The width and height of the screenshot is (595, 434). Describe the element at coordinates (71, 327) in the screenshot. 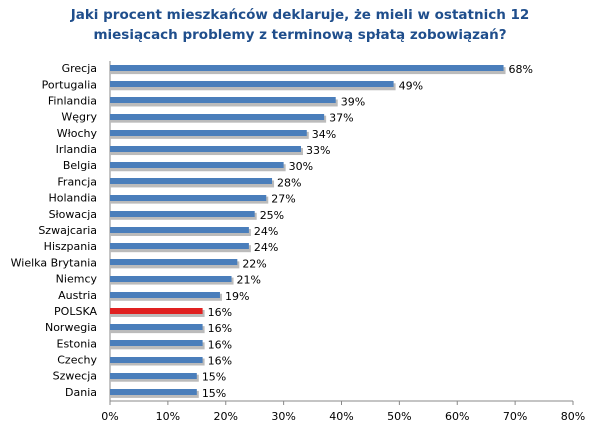

I see `y-tick-label: Norwegia` at that location.